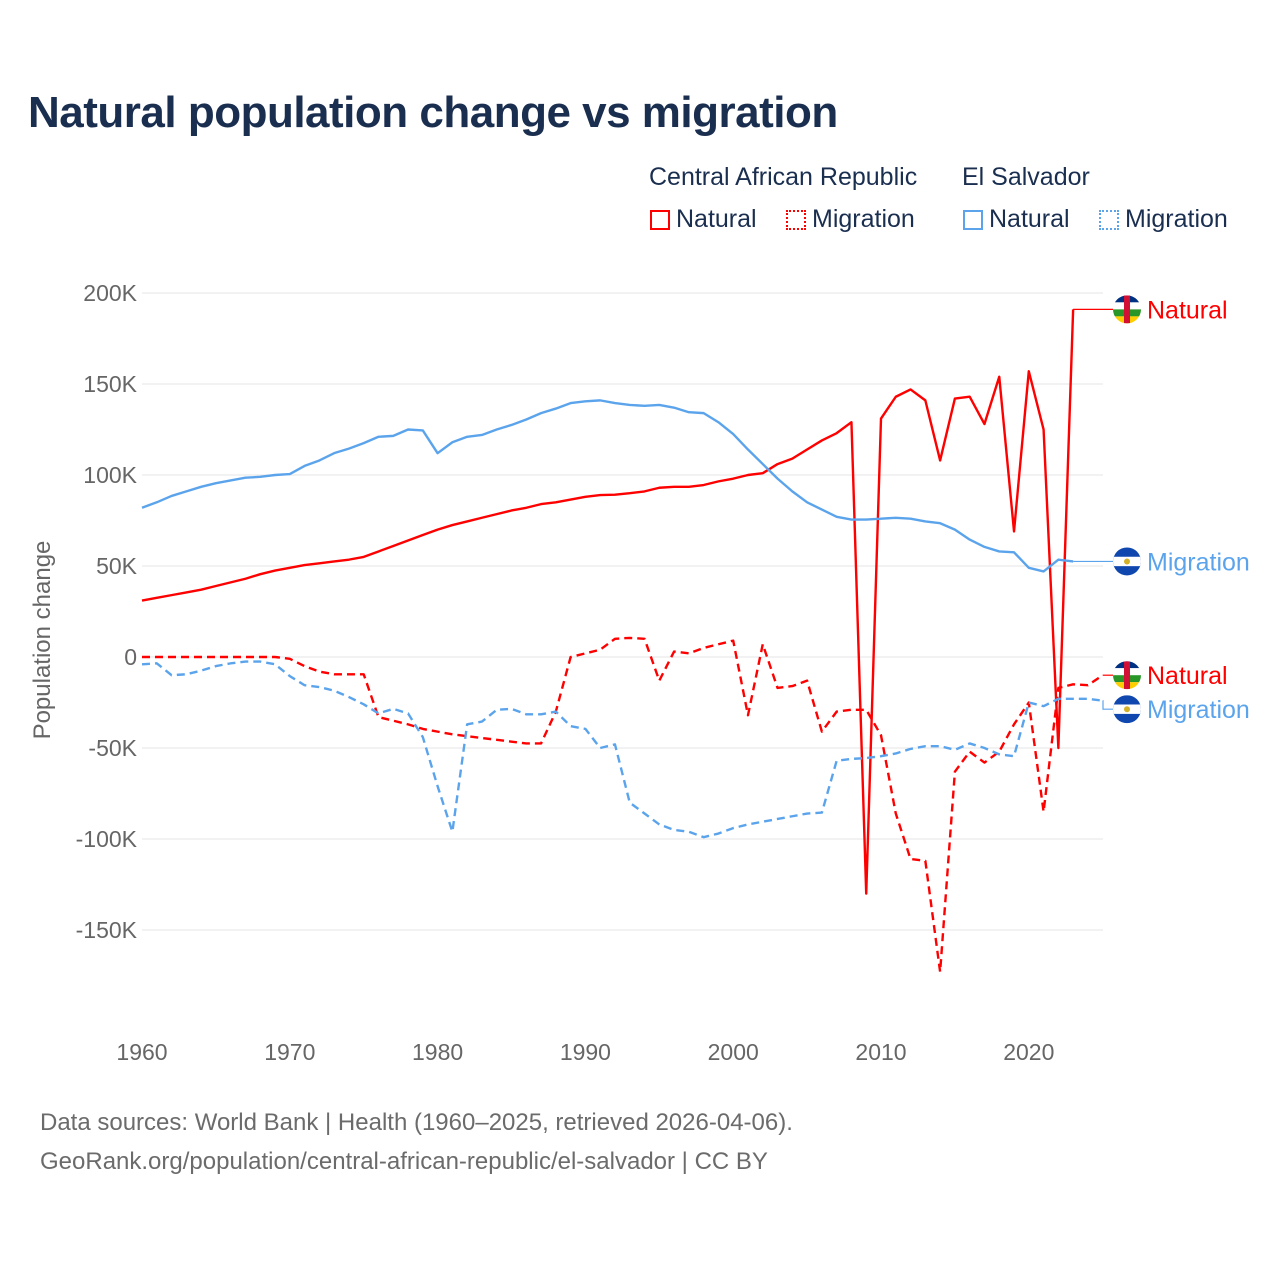  I want to click on y-tick-label: 100K, so click(110, 475).